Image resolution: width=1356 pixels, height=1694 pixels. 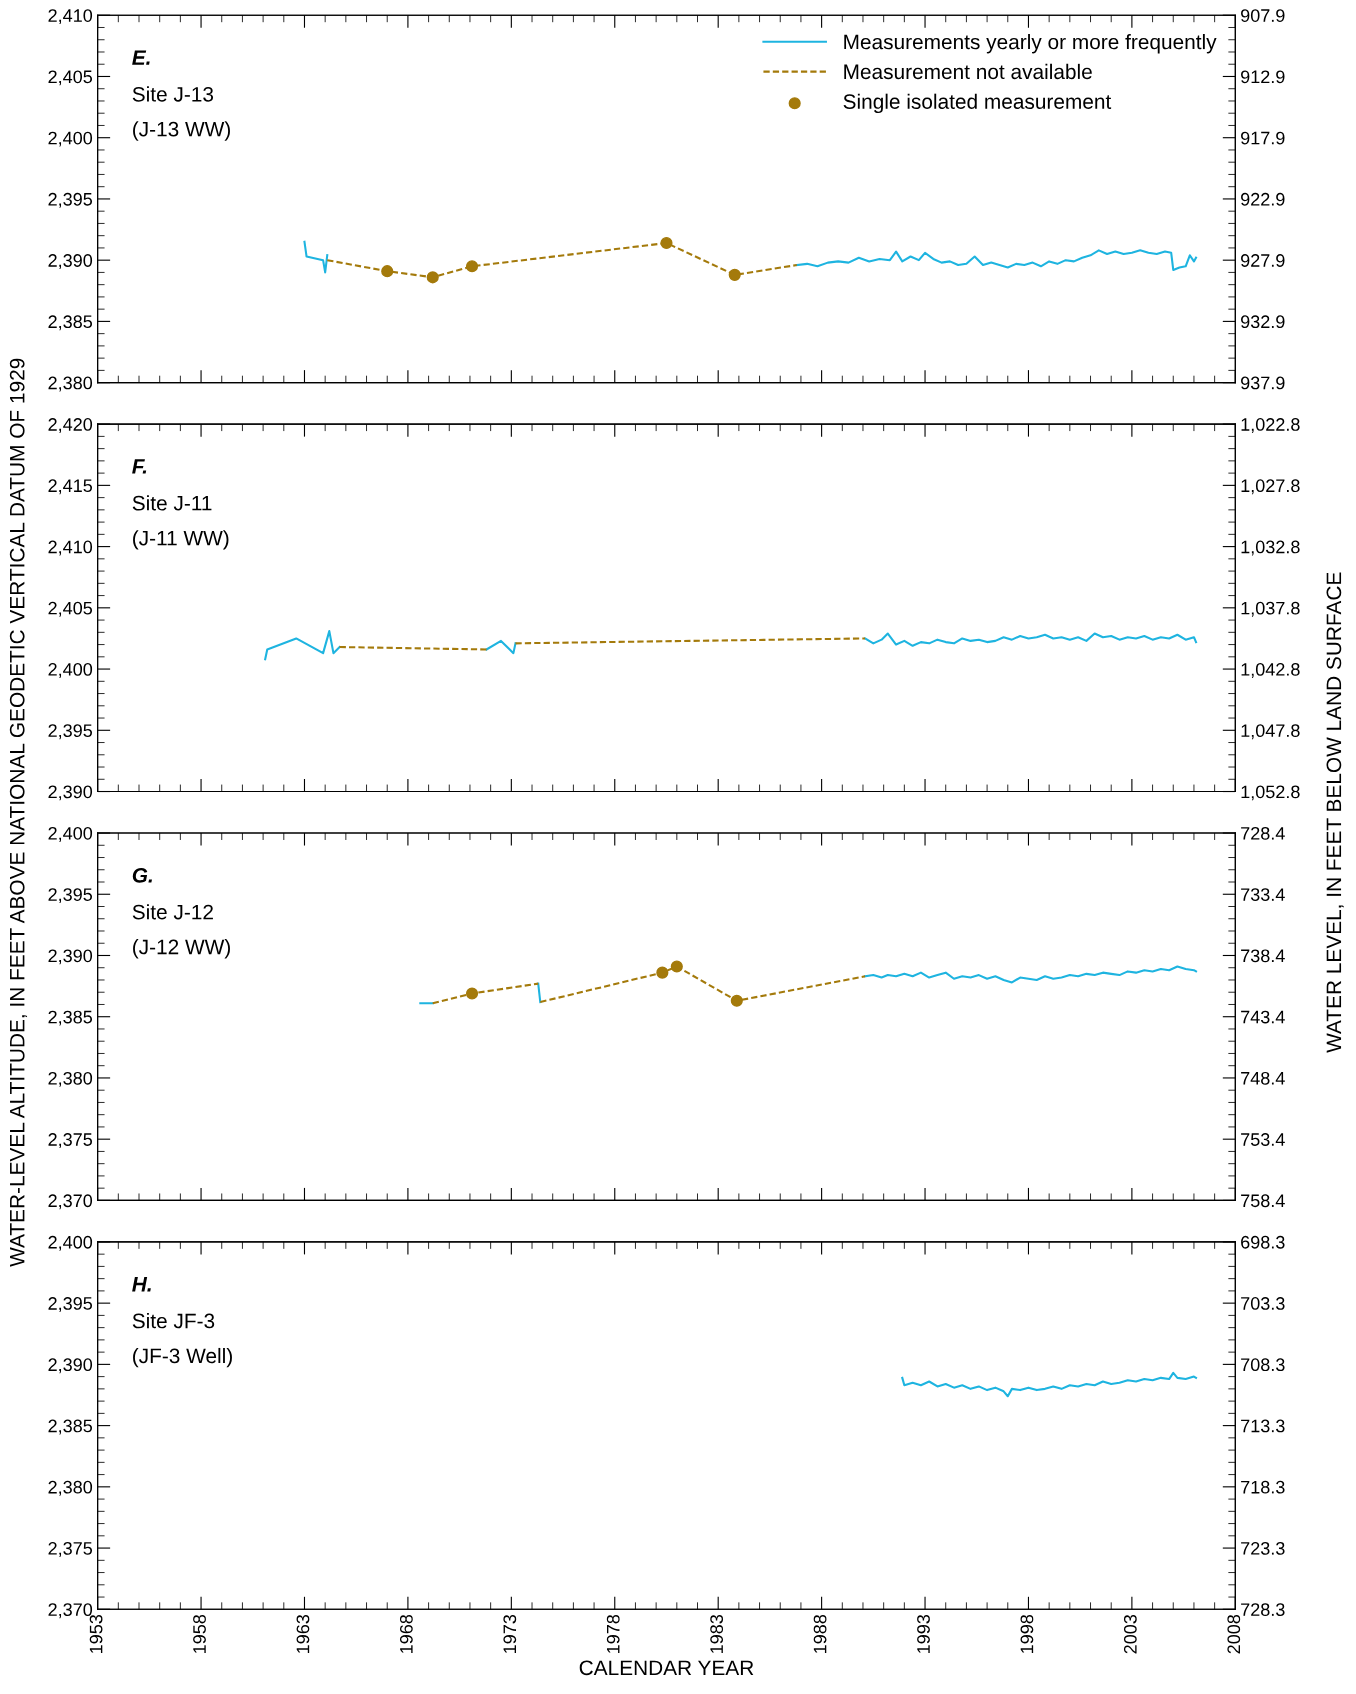 I want to click on line-series, so click(x=1049, y=1384).